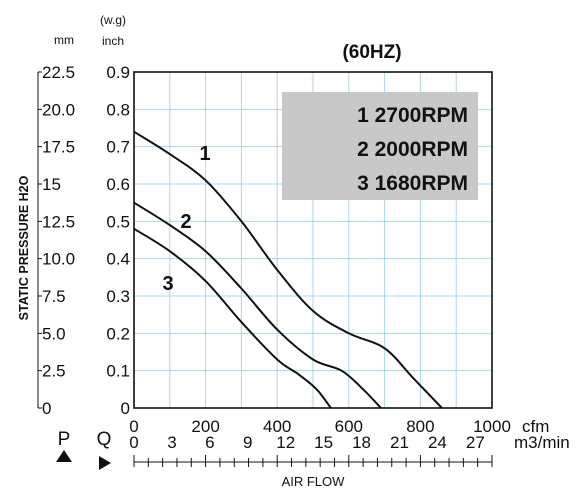 This screenshot has width=586, height=490. I want to click on y-tick-label-inch: 0.6, so click(118, 184).